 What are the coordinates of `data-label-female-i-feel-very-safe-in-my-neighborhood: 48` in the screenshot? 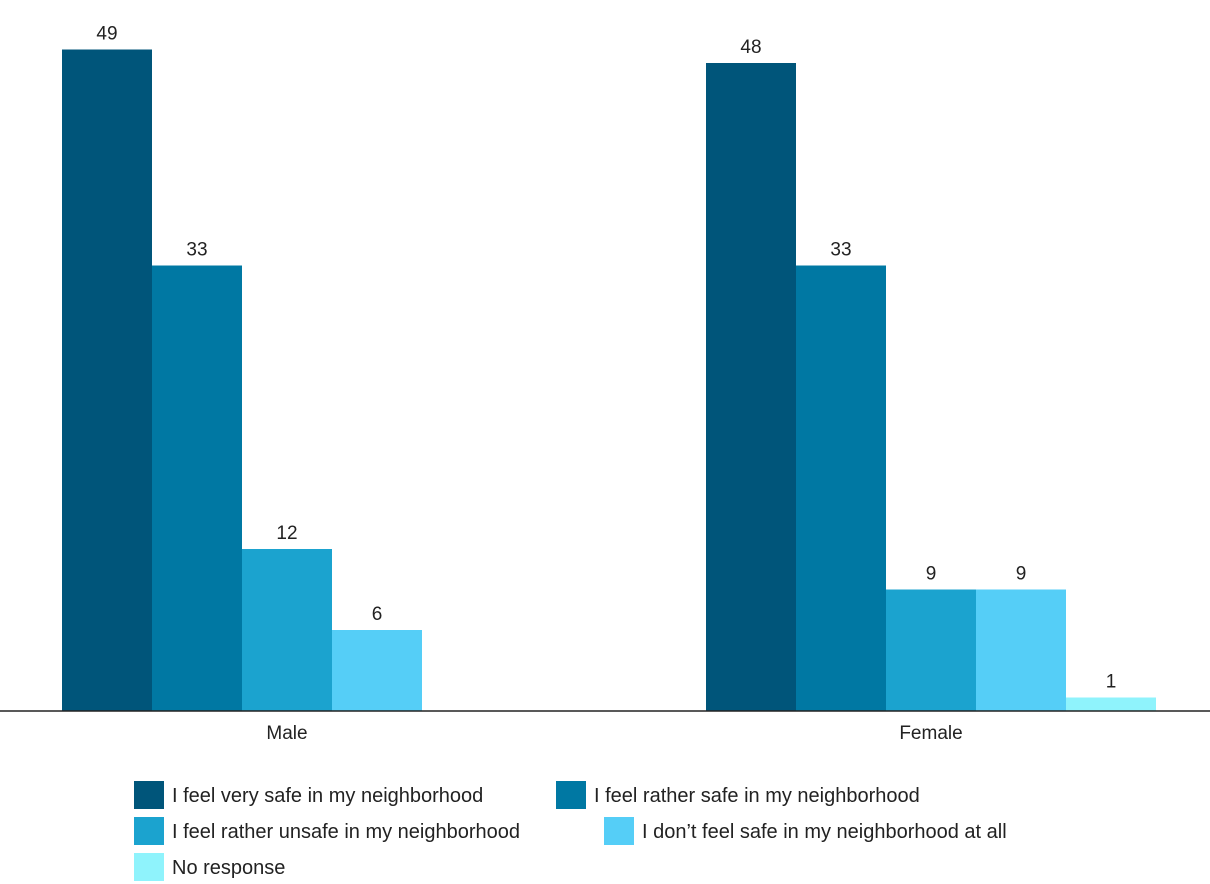 It's located at (750, 47).